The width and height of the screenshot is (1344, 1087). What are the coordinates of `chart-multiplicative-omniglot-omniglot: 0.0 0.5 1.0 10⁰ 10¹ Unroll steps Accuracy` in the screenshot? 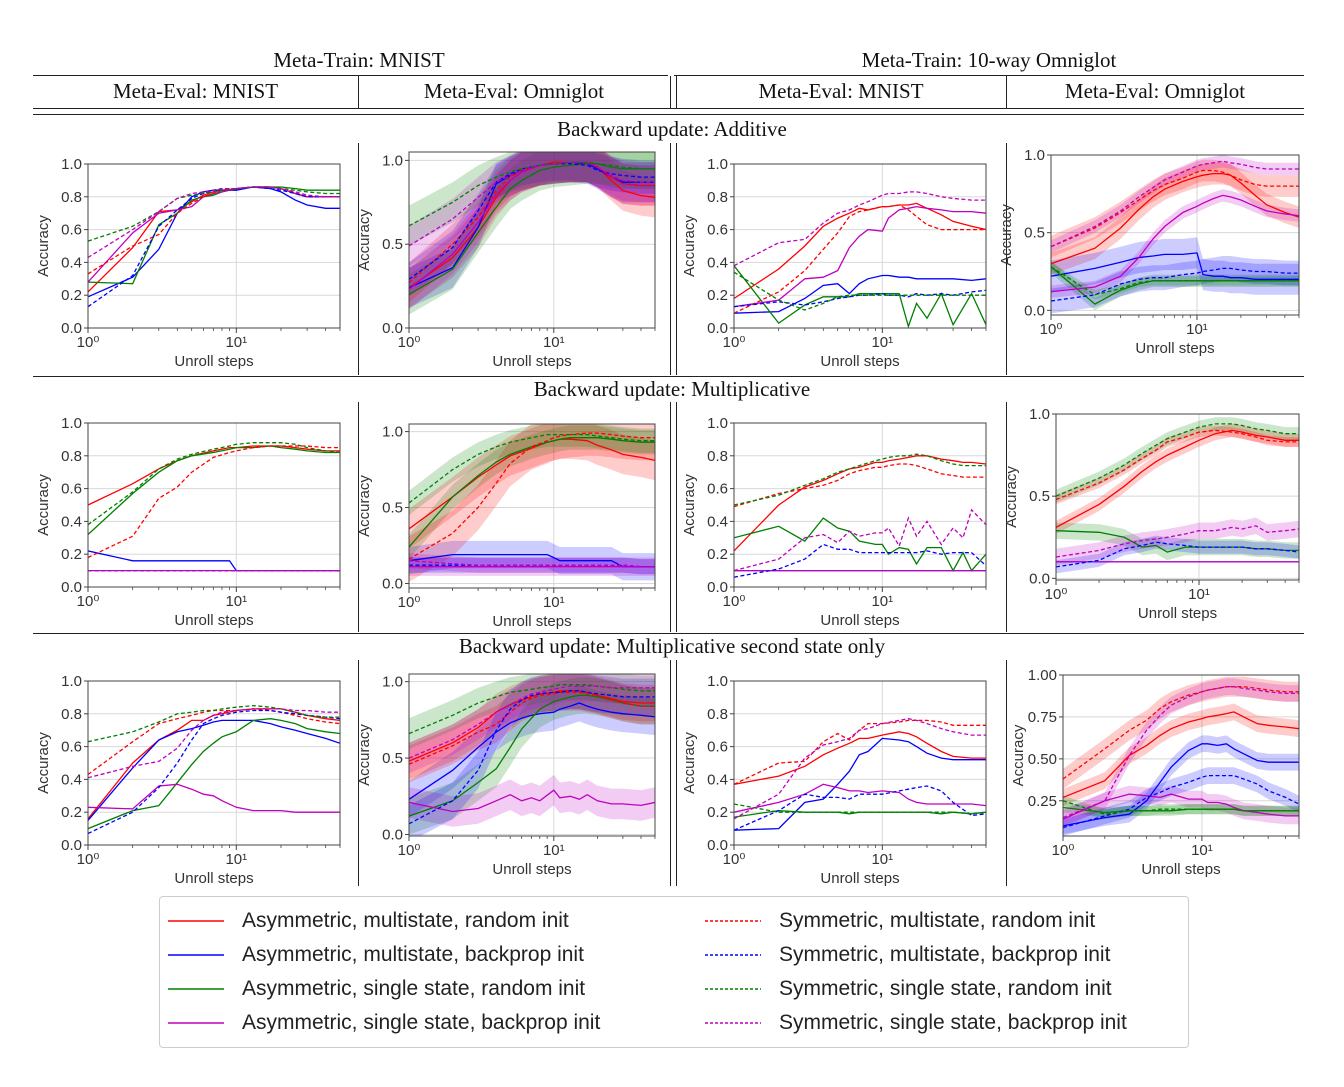 It's located at (1151, 514).